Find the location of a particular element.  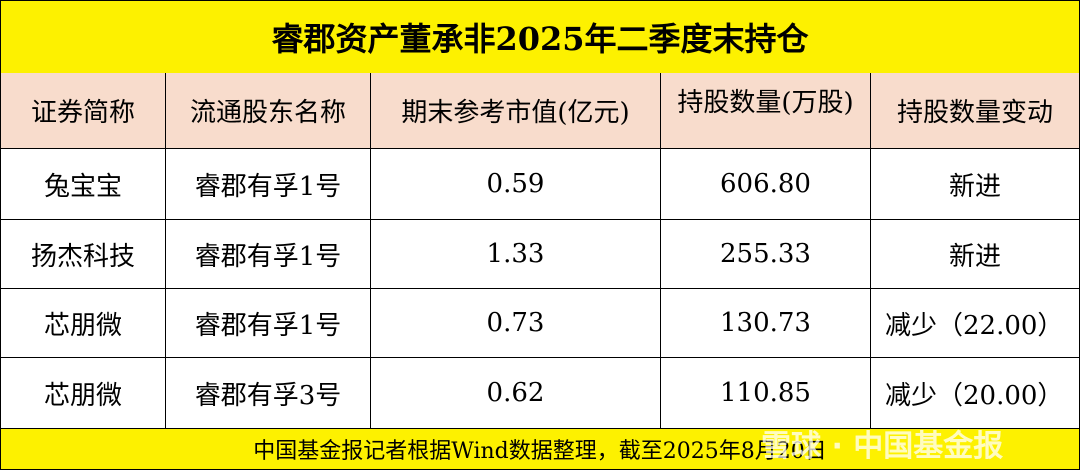

table-cell: 睿郡有孚3号 is located at coordinates (268, 393).